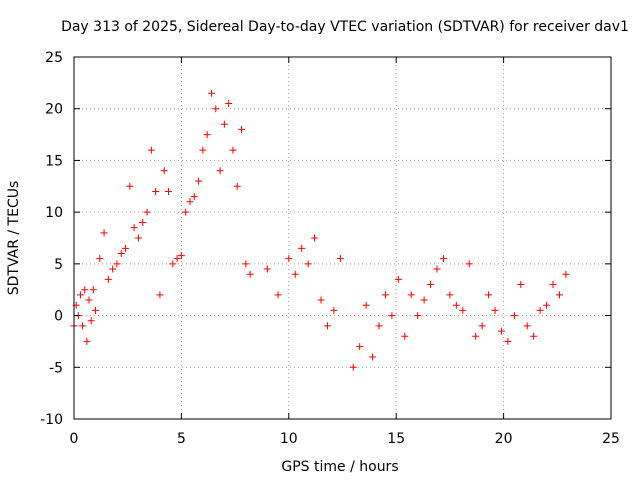 The width and height of the screenshot is (640, 480). I want to click on x-axis-label: GPS time / hours, so click(339, 467).